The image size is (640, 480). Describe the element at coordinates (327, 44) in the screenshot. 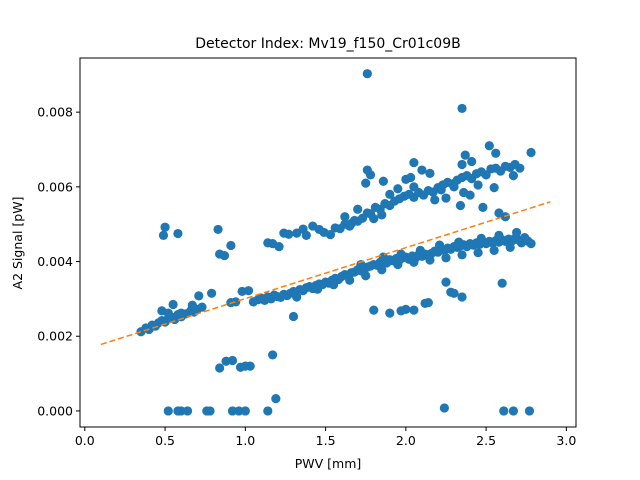

I see `chart-title: Detector Index: Mv19_f150_Cr01c09B` at that location.